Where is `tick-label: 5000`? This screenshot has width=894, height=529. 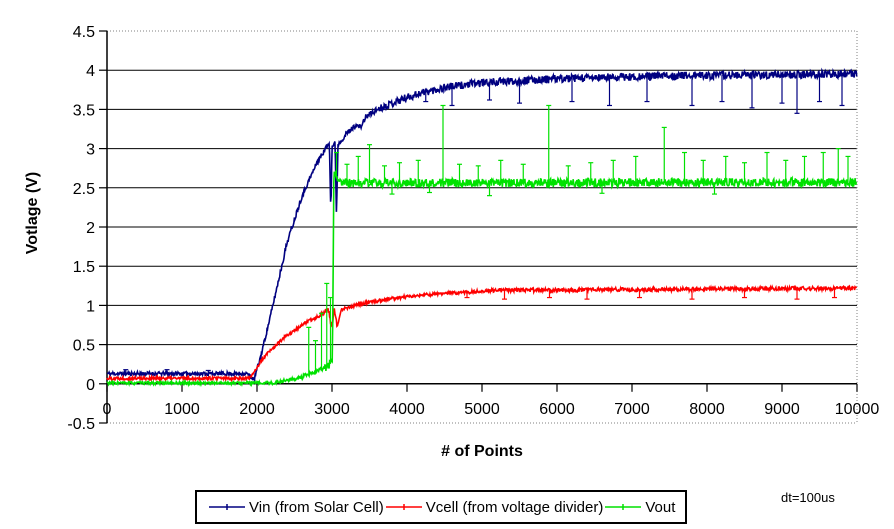
tick-label: 5000 is located at coordinates (482, 409).